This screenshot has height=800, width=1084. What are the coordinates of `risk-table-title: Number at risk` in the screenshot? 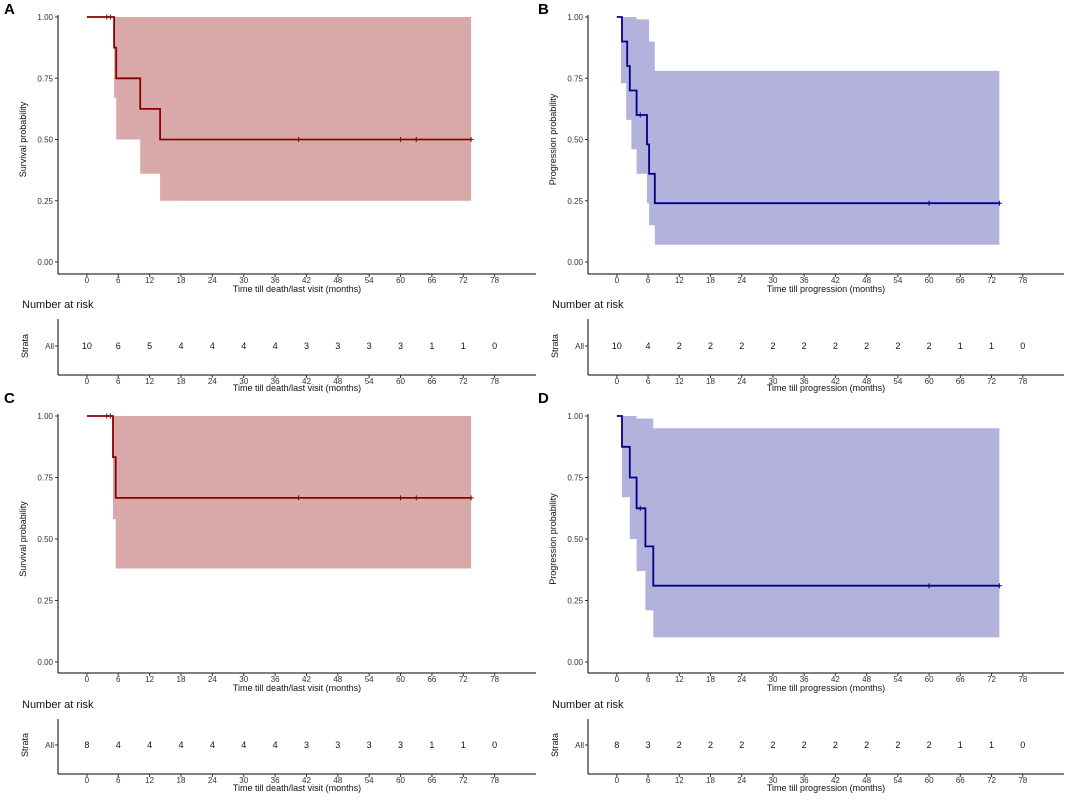 It's located at (588, 305).